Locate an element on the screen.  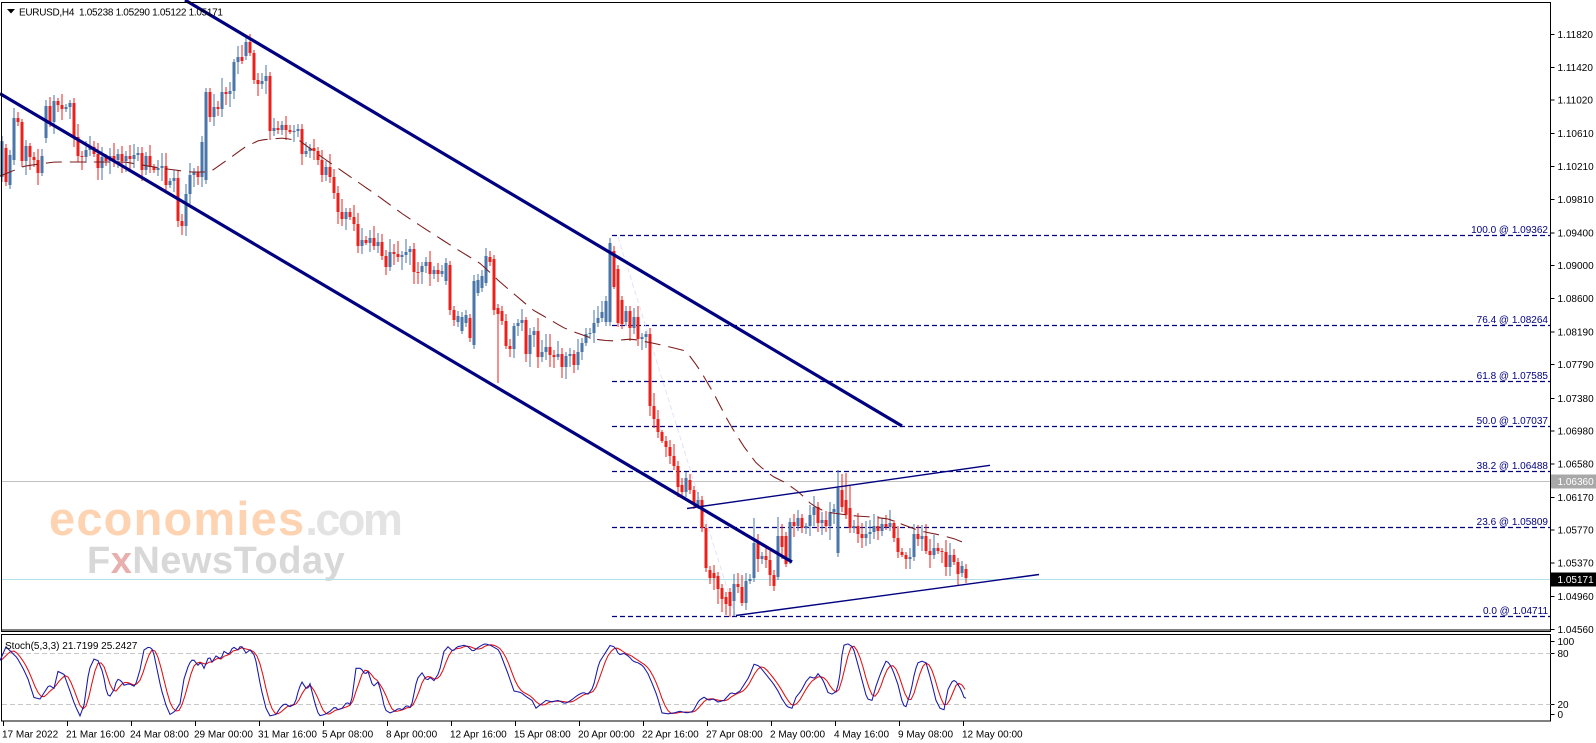
svg-text: 20 is located at coordinates (1564, 705).